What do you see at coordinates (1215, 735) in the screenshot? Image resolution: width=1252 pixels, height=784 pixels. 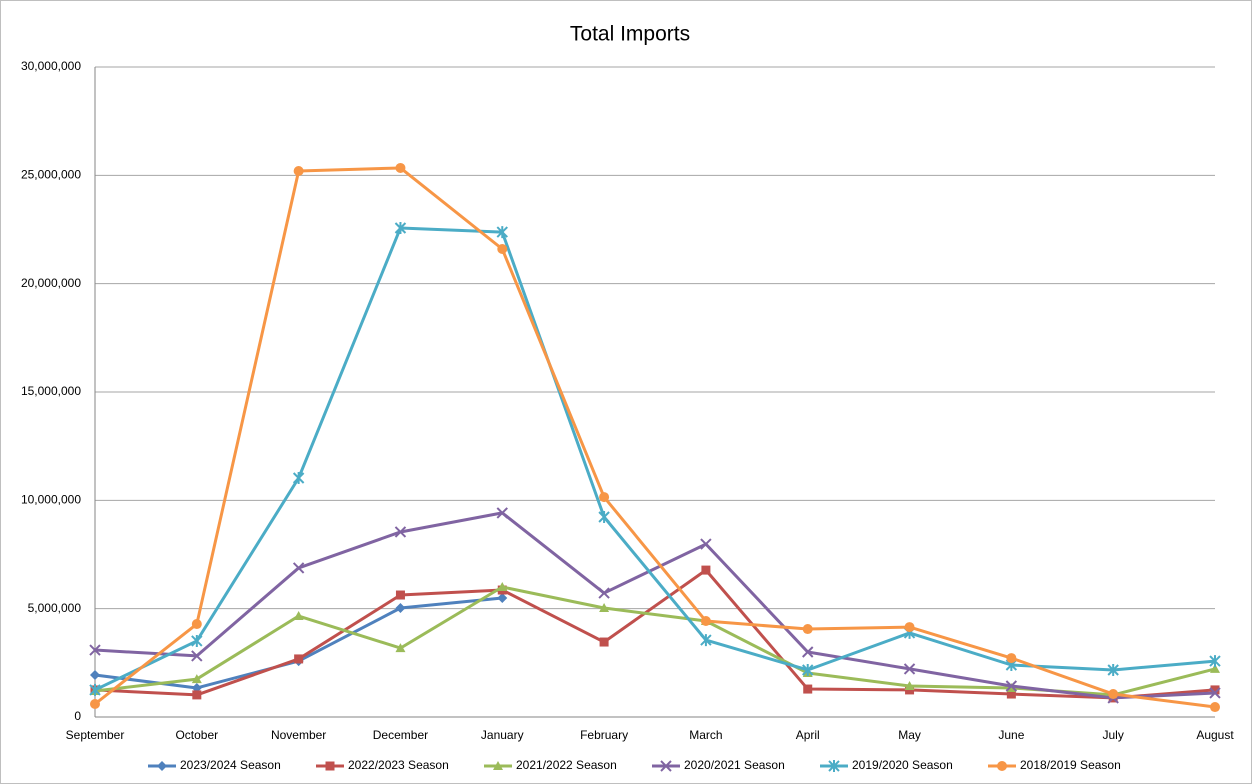 I see `x-tick-label: August` at bounding box center [1215, 735].